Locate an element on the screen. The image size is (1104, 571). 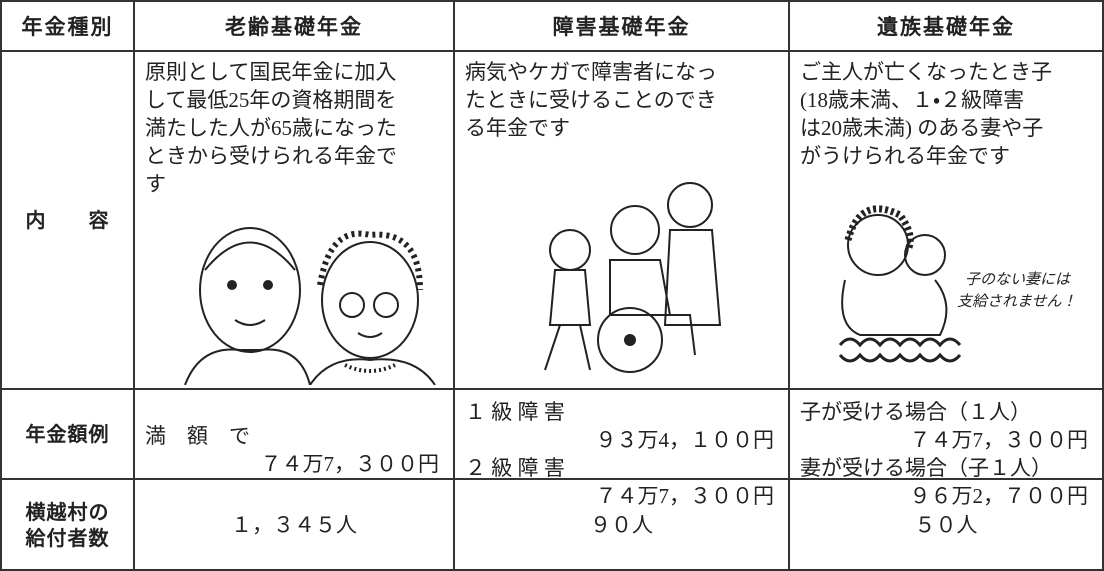
table-cell: ５０人 is located at coordinates (947, 525).